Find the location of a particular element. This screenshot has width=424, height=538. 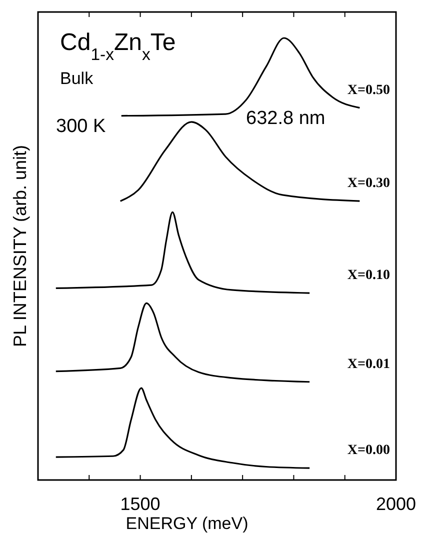

series-label: X=0.30 is located at coordinates (368, 184).